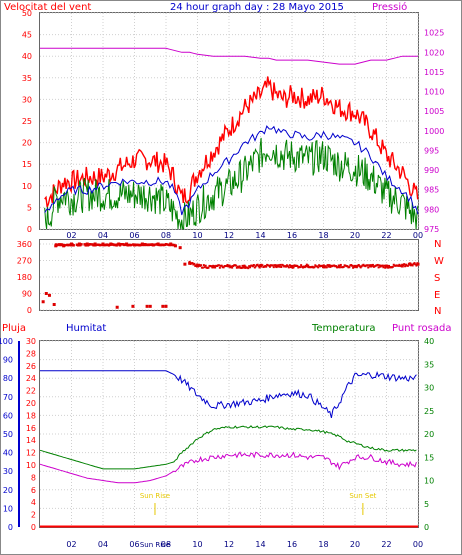  What do you see at coordinates (386, 544) in the screenshot?
I see `climate-x-tick-22: 22` at bounding box center [386, 544].